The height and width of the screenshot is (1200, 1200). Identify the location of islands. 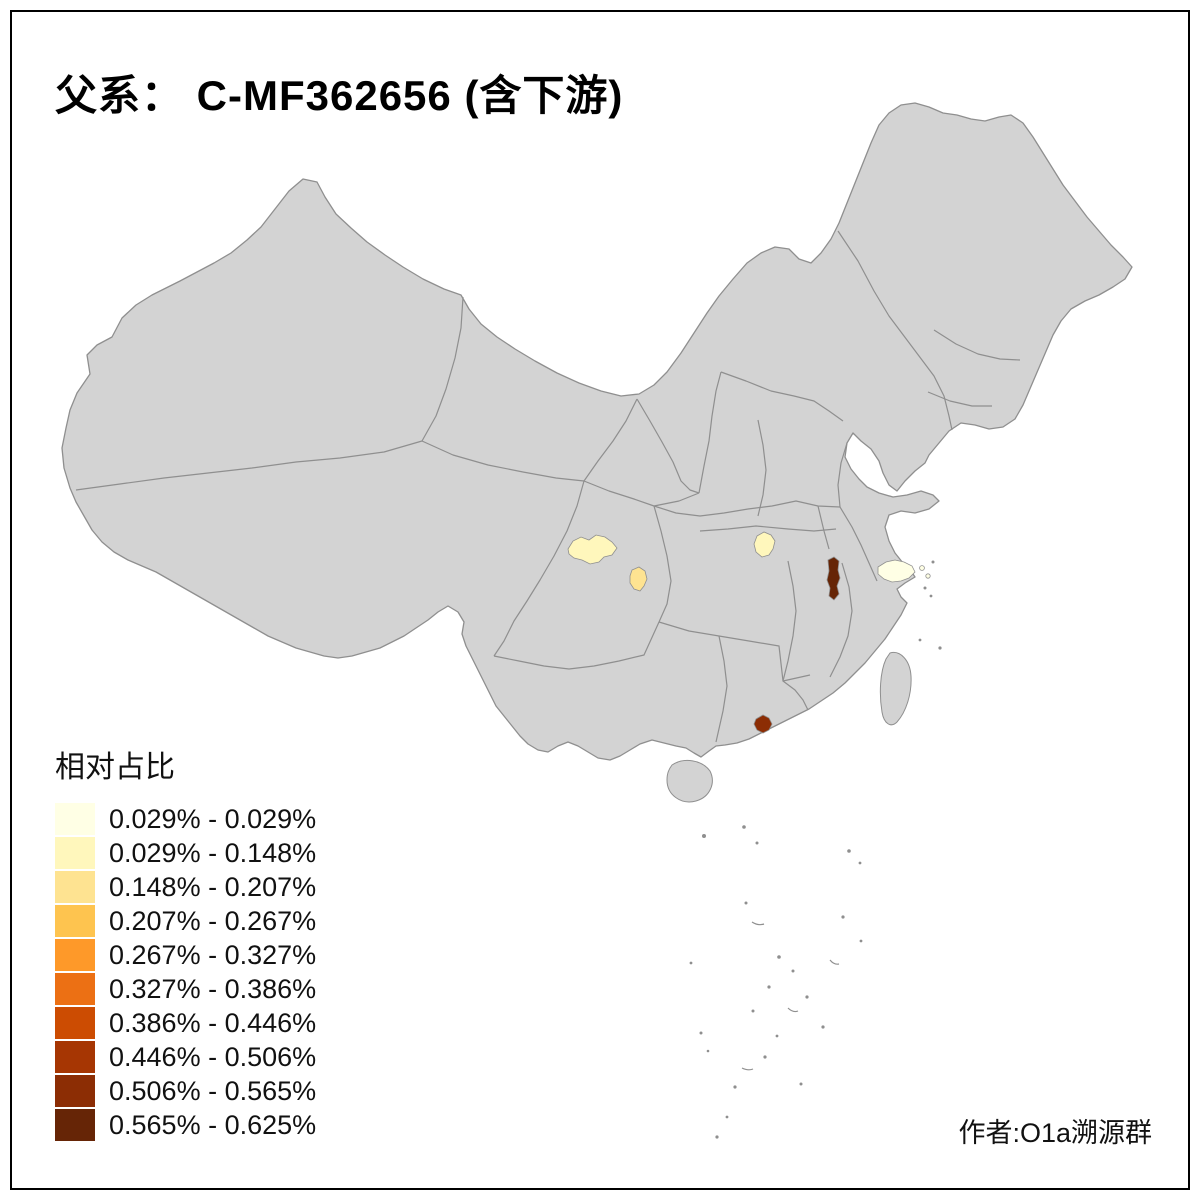
(789, 727).